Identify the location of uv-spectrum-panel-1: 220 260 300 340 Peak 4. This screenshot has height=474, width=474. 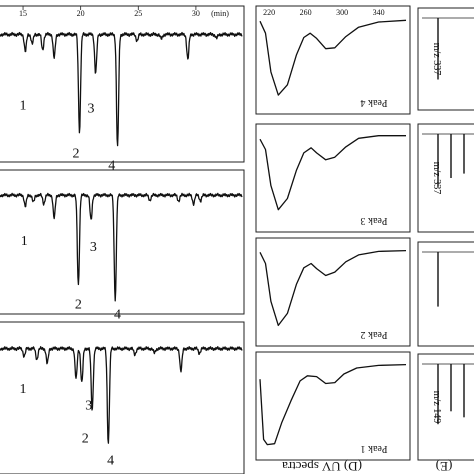
(333, 60).